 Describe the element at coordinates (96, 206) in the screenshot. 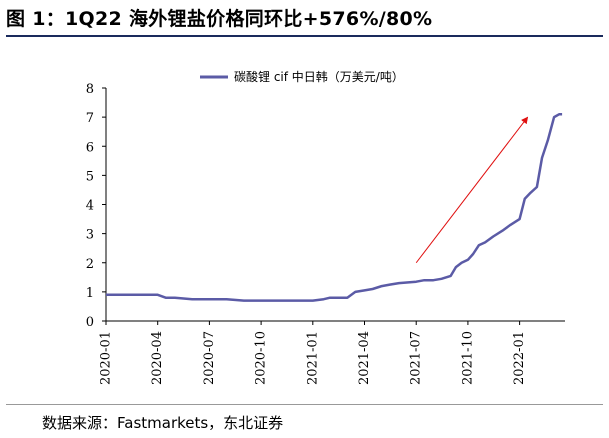

I see `y-axis: 0 1 2 3 4 5 6 7 8` at that location.